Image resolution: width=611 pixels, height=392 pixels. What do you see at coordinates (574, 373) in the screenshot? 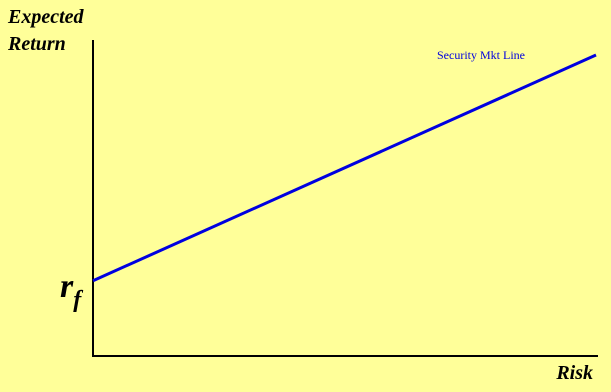
I see `x-axis-label: Risk` at bounding box center [574, 373].